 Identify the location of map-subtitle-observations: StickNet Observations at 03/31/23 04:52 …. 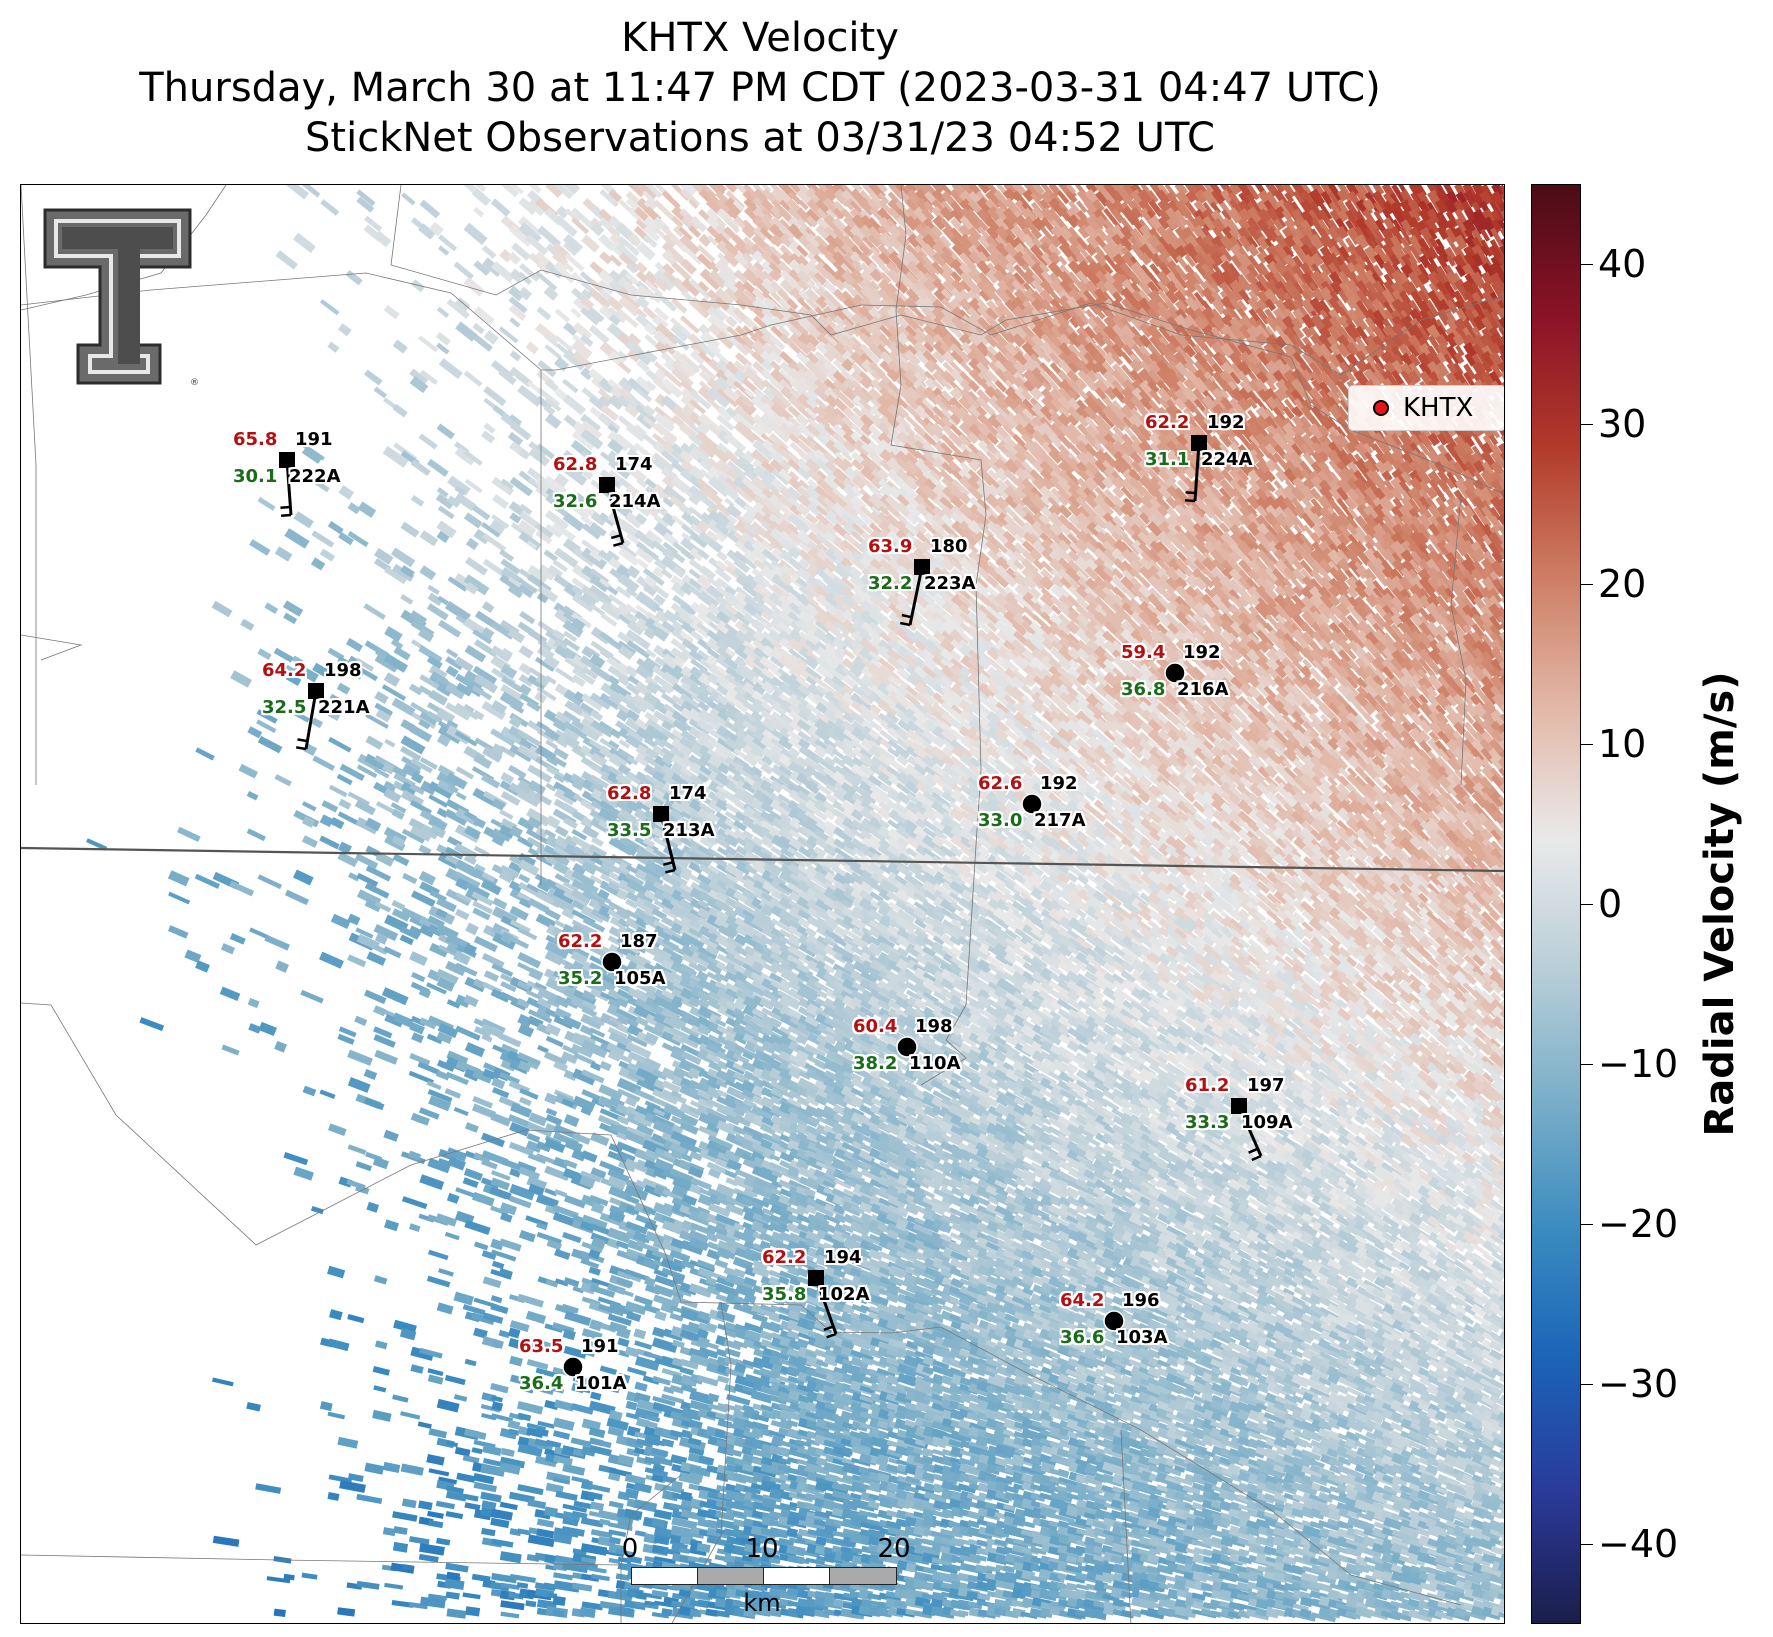
(760, 138).